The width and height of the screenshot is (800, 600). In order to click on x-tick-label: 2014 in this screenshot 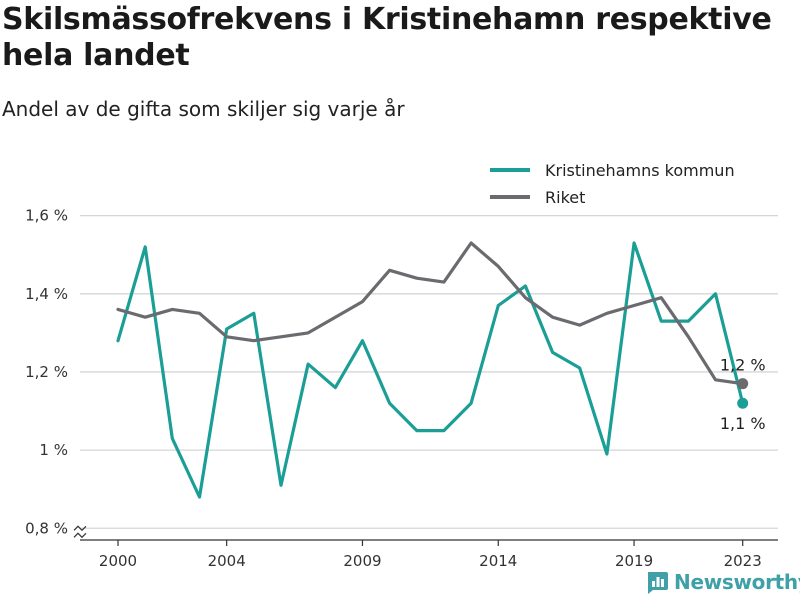, I will do `click(498, 561)`.